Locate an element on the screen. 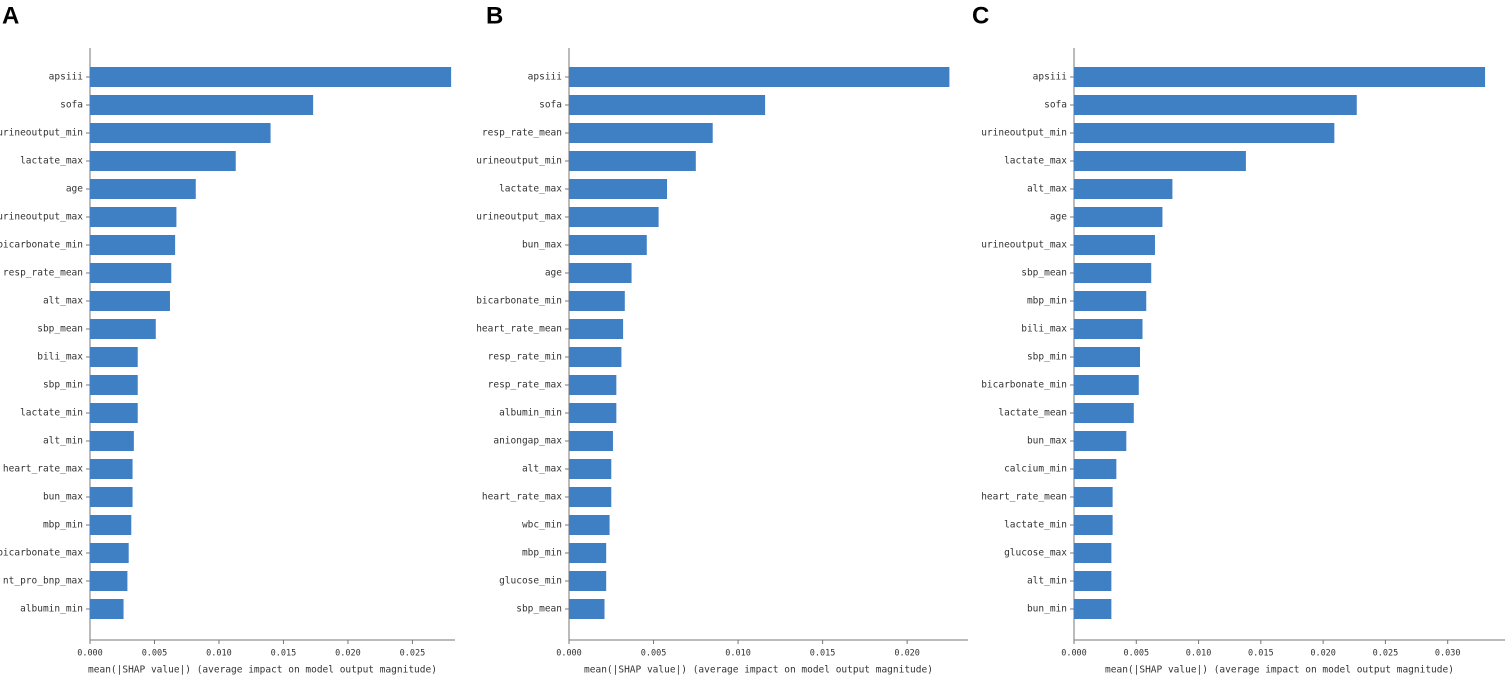 The height and width of the screenshot is (679, 1507). y-tick-label: glucose_min is located at coordinates (530, 581).